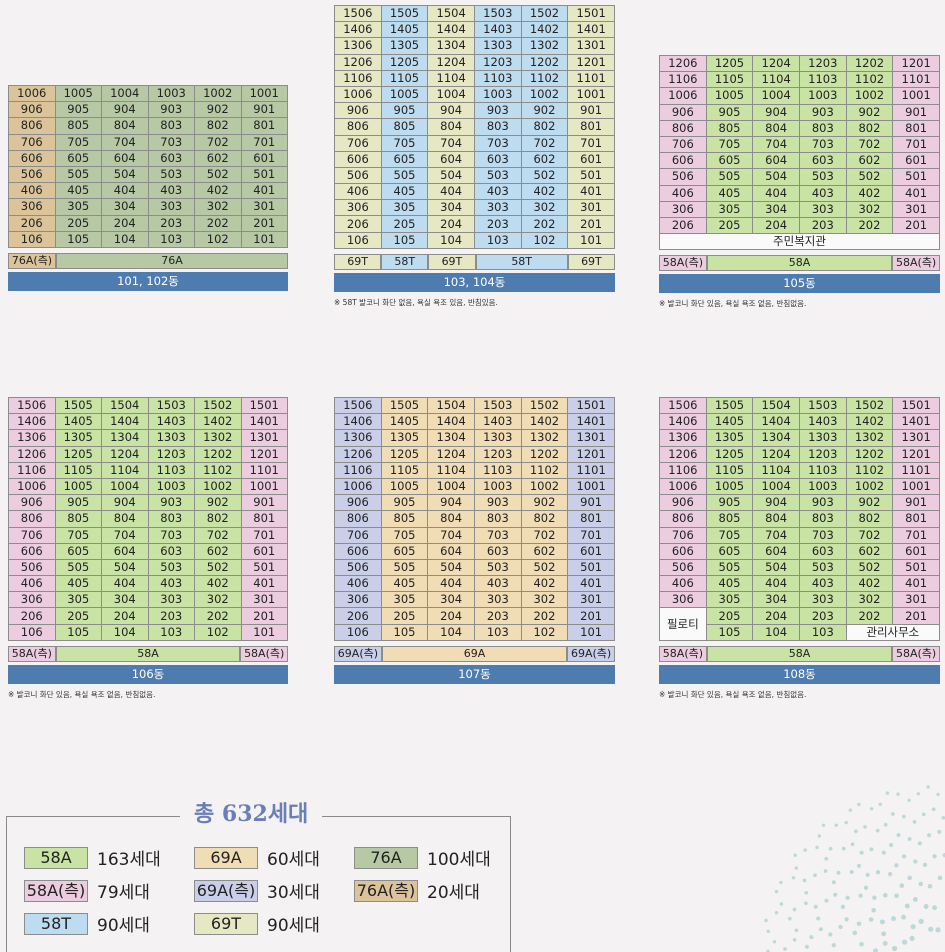 Image resolution: width=945 pixels, height=952 pixels. I want to click on unit-cell: 103, so click(171, 632).